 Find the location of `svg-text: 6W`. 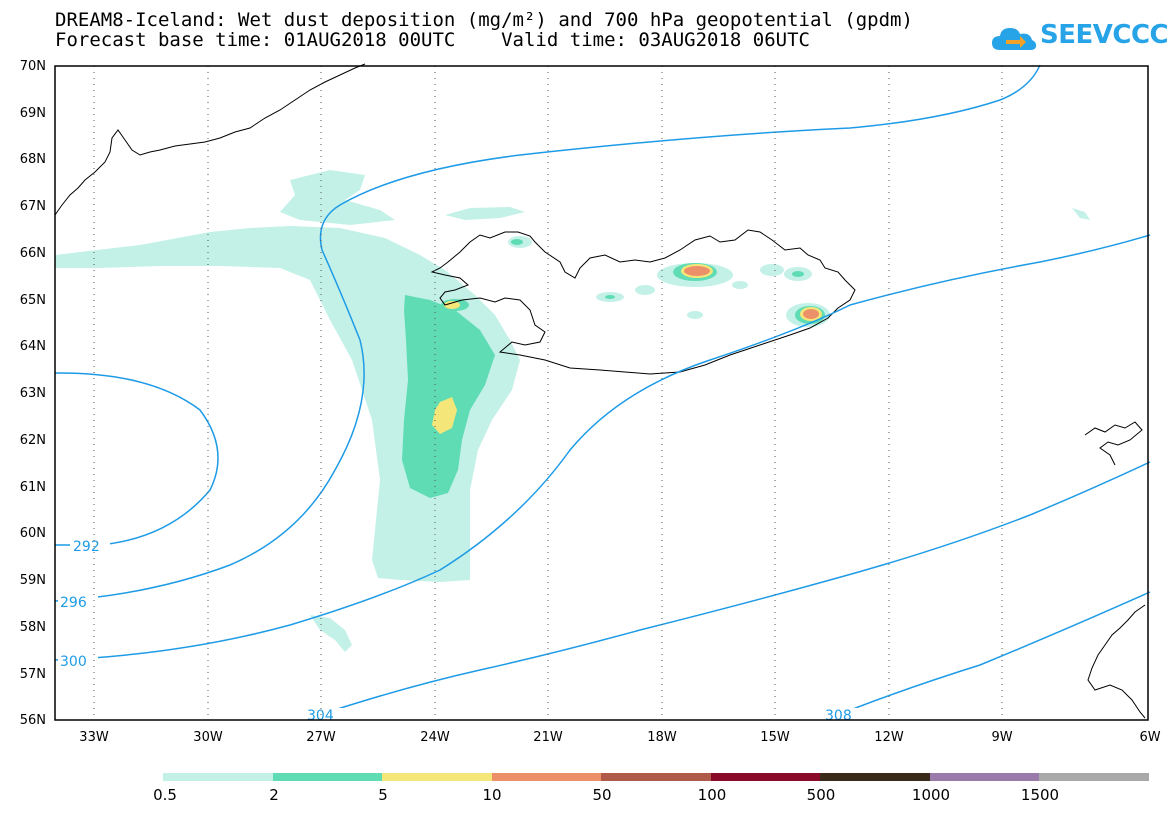

svg-text: 6W is located at coordinates (1149, 737).